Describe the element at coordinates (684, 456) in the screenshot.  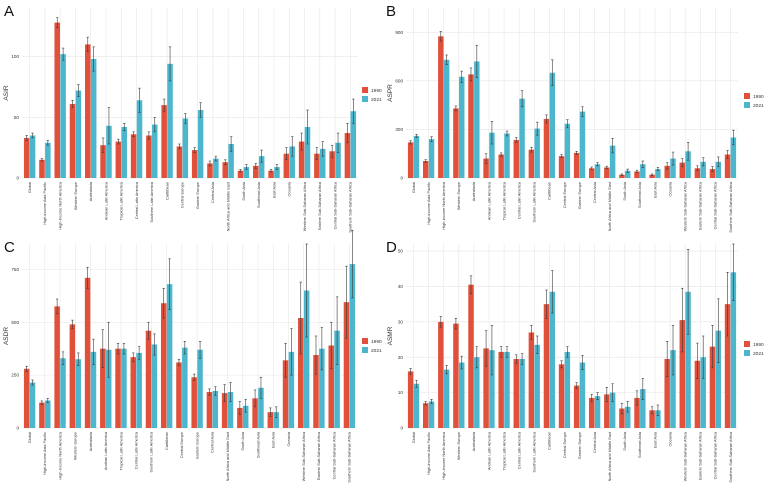
I see `x-category-label: Western Sub-Saharan Africa` at that location.